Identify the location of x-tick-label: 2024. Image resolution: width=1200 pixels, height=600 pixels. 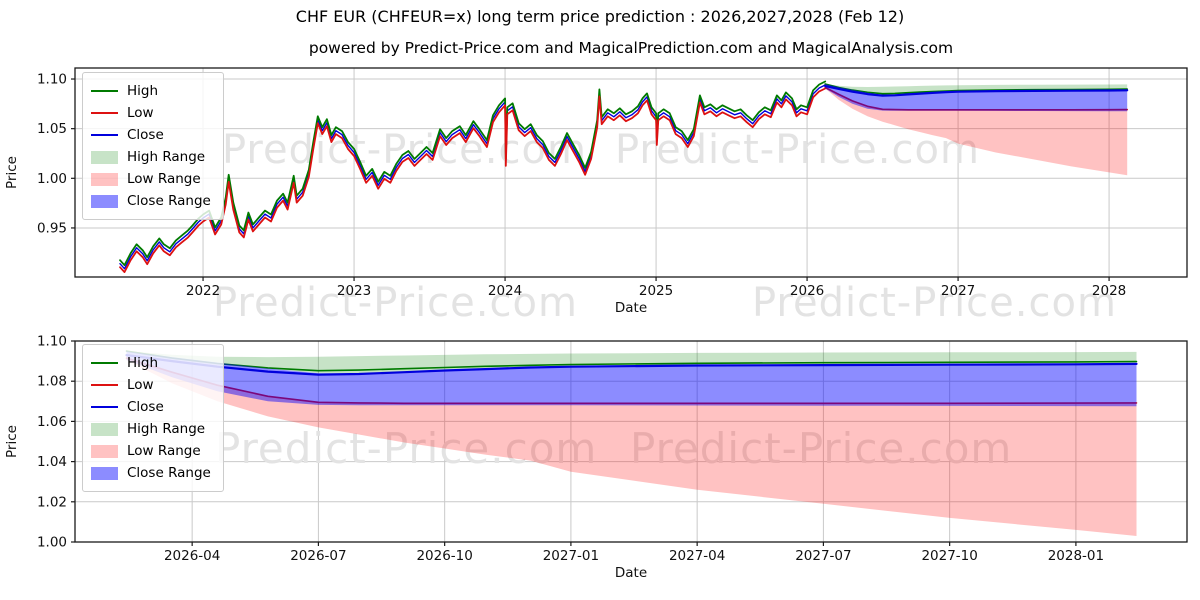
(505, 291).